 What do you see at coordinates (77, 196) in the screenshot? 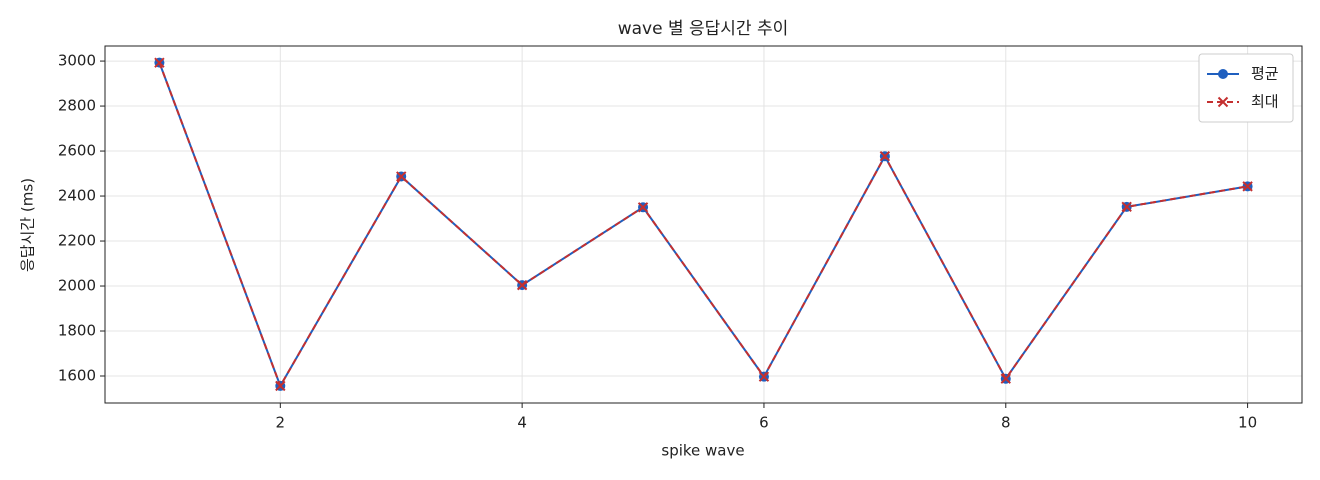
I see `y-tick-label: 2400` at bounding box center [77, 196].